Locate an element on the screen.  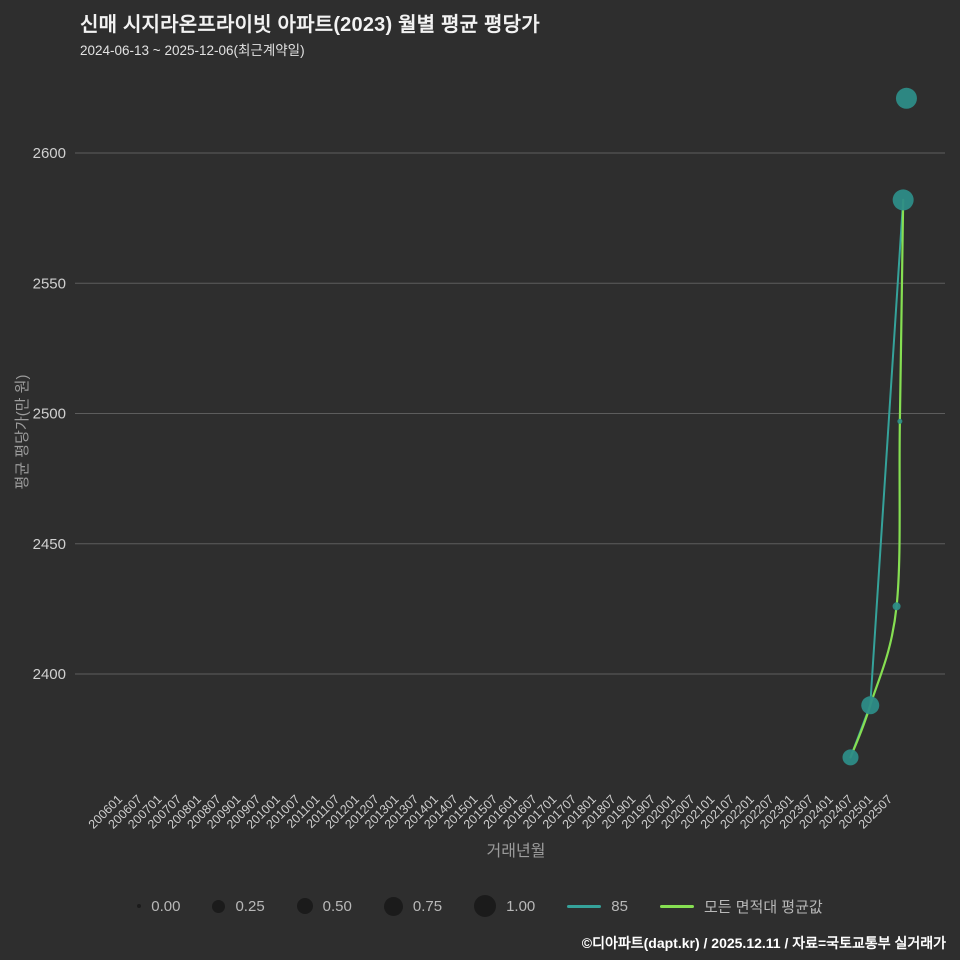
legend-size-item: 0.00 is located at coordinates (158, 906).